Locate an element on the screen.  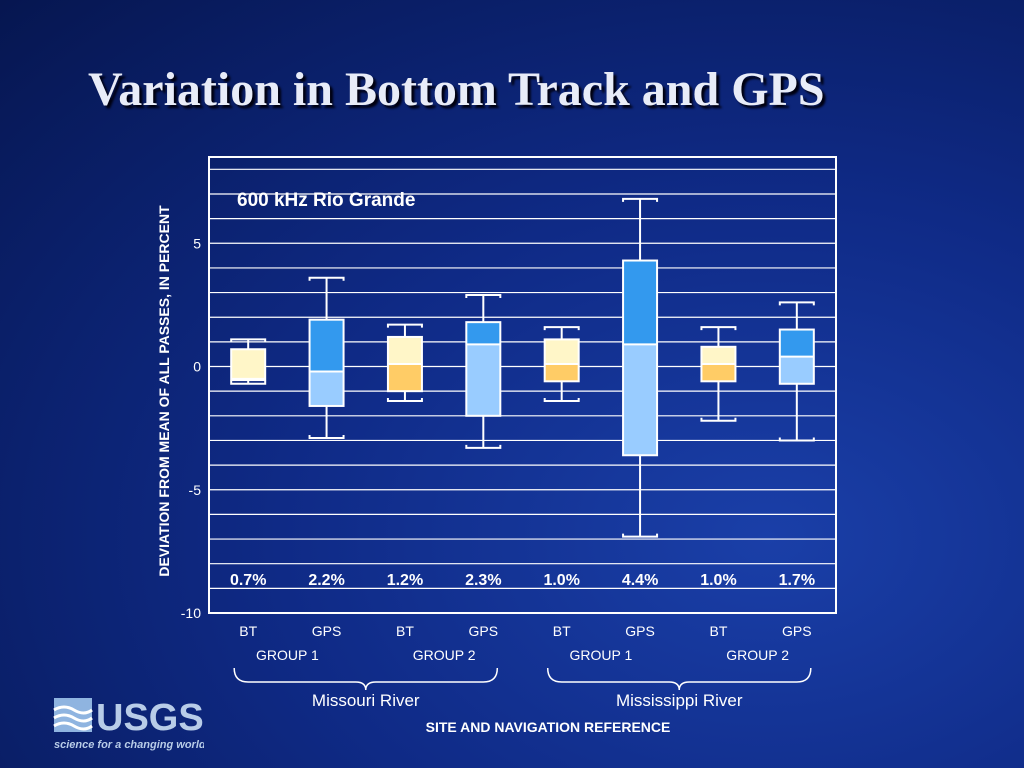
y-axis-ticks: 5 0 -5 -10 is located at coordinates (191, 428).